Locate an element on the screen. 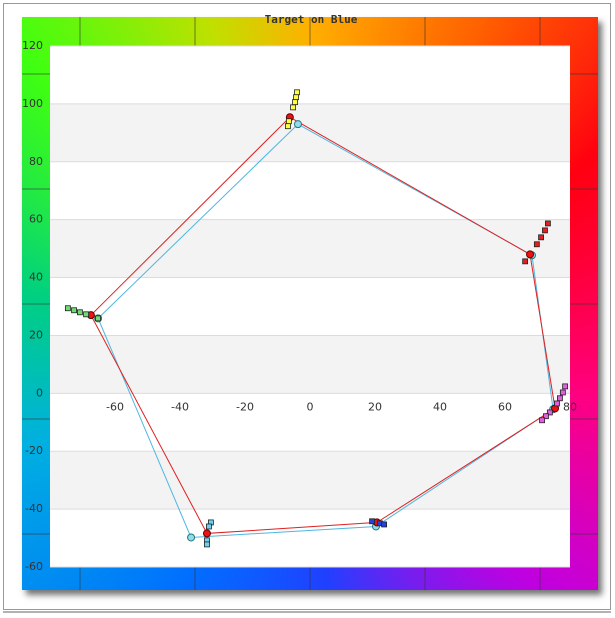 The width and height of the screenshot is (615, 618). x-tick-label: -60 is located at coordinates (115, 406).